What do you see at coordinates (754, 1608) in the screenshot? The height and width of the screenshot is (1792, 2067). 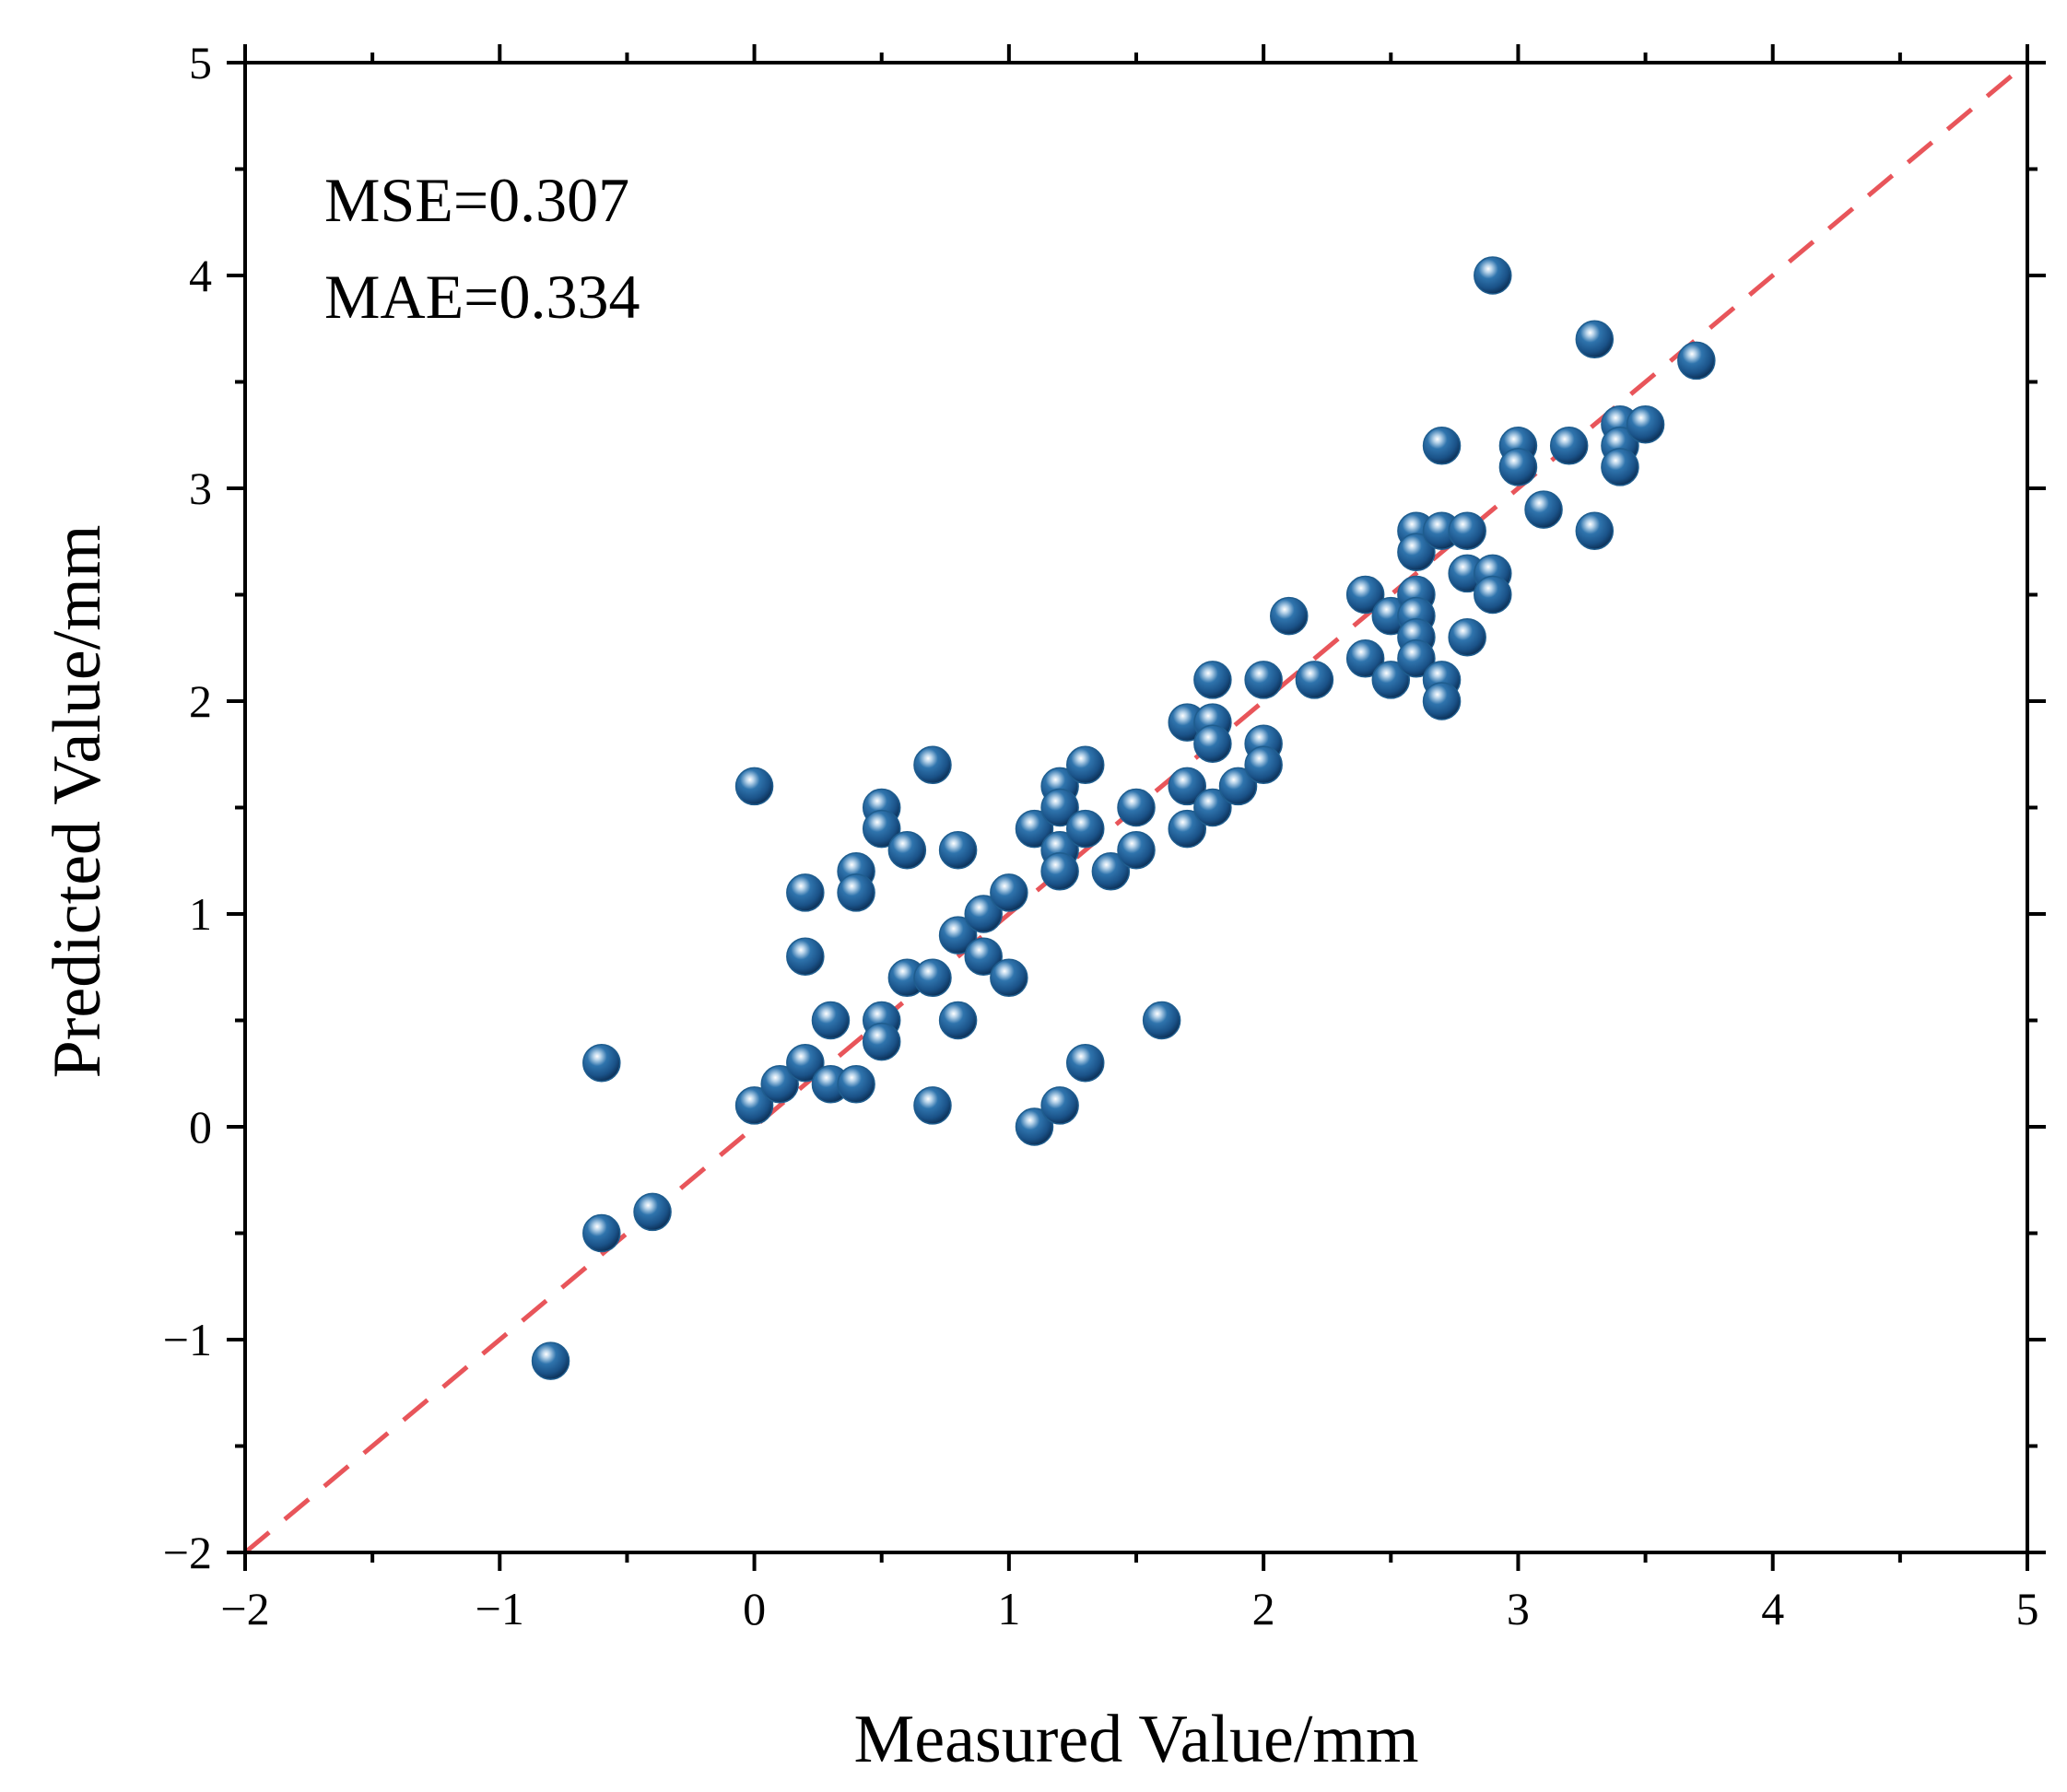 I see `x-tick-label: 0` at bounding box center [754, 1608].